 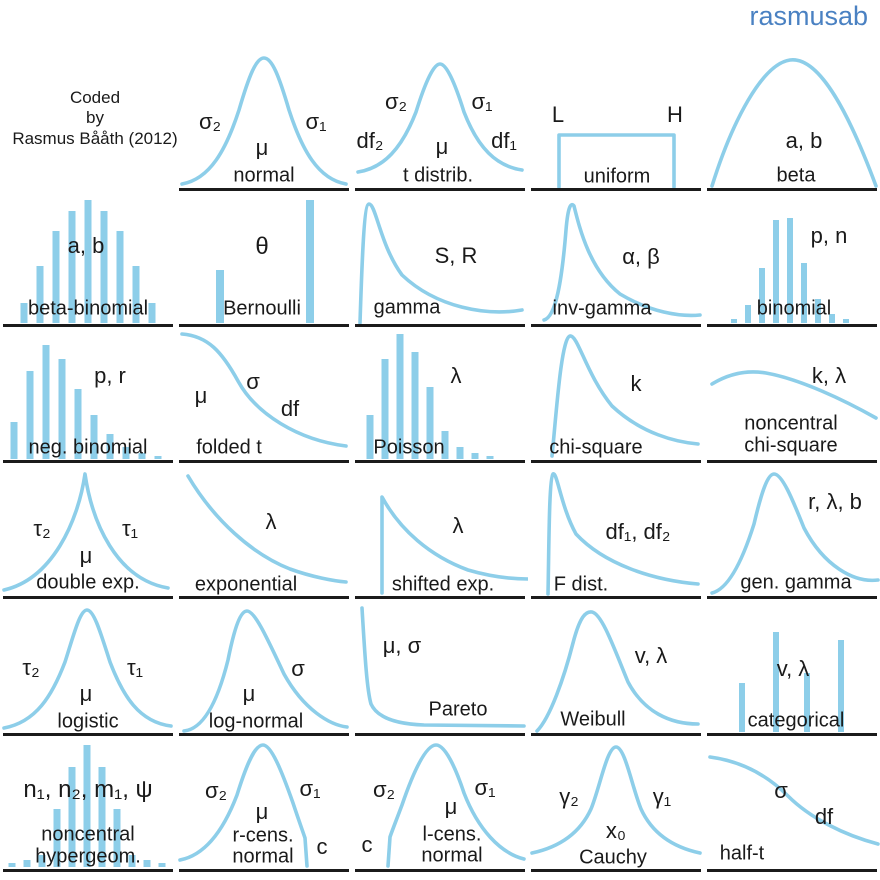 What do you see at coordinates (440, 734) in the screenshot?
I see `pareto-baseline` at bounding box center [440, 734].